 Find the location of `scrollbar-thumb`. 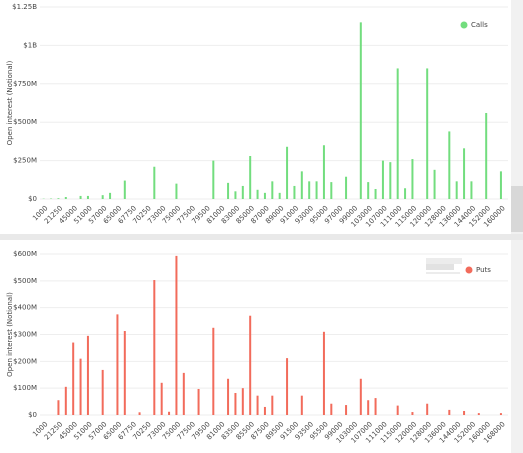

scrollbar-thumb is located at coordinates (517, 209).